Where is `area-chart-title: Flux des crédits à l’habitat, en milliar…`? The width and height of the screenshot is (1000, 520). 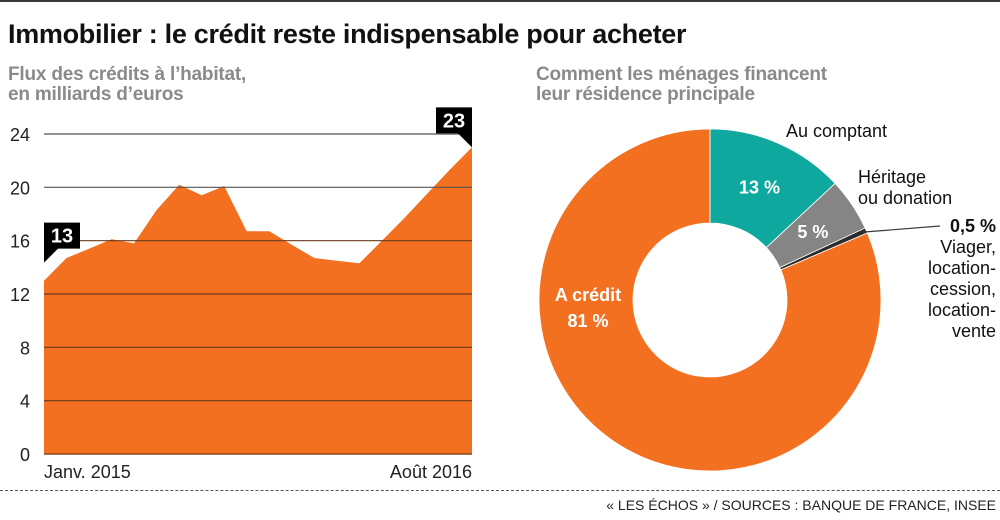
area-chart-title: Flux des crédits à l’habitat, en milliar… is located at coordinates (127, 85).